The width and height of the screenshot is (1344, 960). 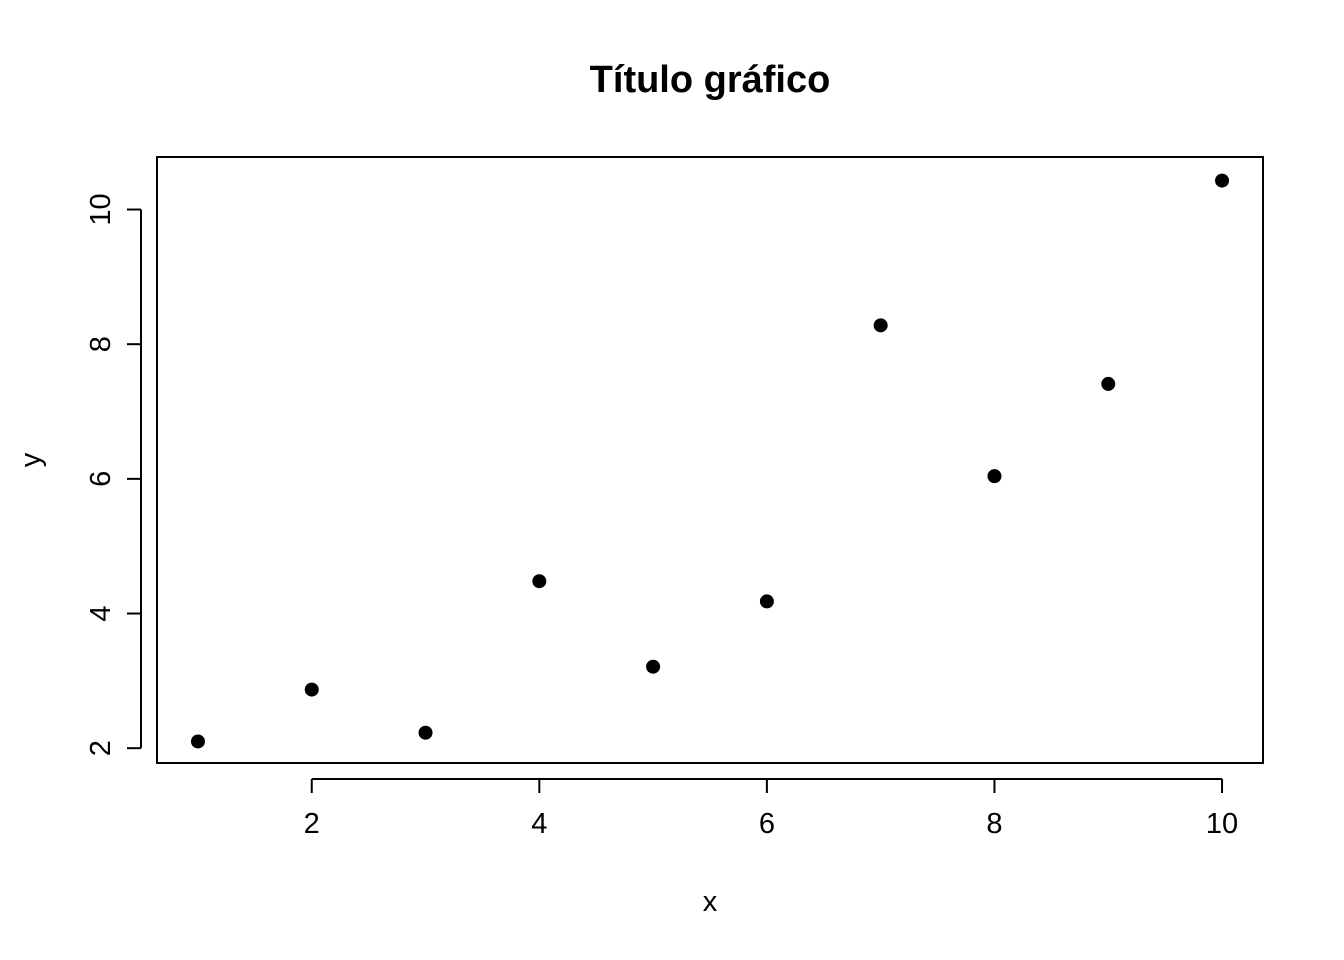 What do you see at coordinates (101, 209) in the screenshot?
I see `y-tick-label: 10` at bounding box center [101, 209].